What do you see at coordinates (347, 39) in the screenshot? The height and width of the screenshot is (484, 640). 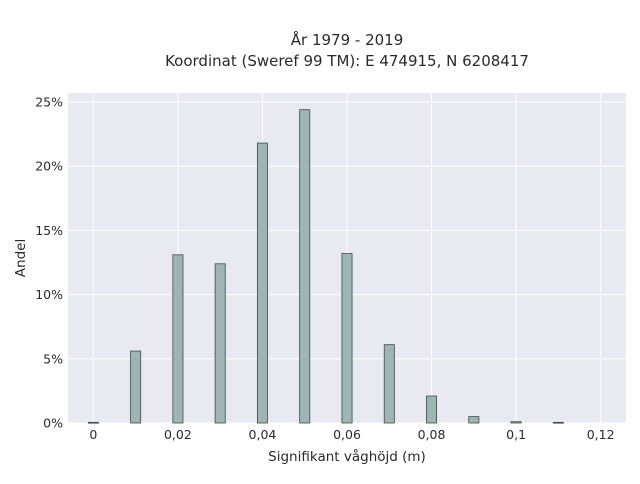 I see `chart-title-line-1: År 1979 - 2019` at bounding box center [347, 39].